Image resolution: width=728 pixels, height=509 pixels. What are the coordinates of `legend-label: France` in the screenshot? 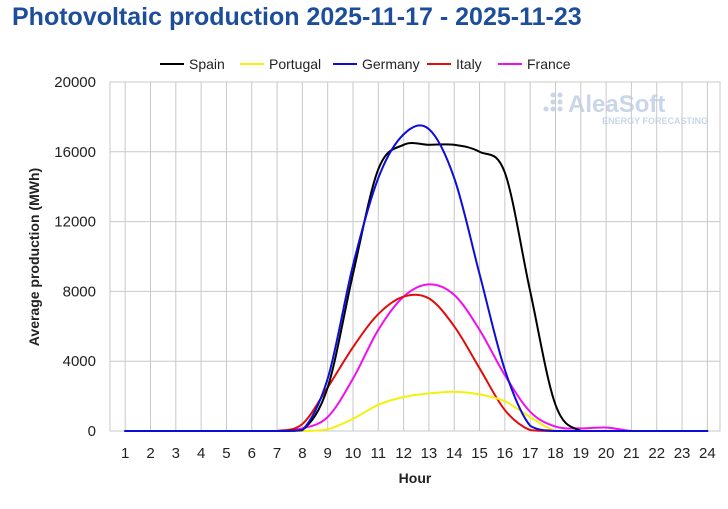 It's located at (549, 64).